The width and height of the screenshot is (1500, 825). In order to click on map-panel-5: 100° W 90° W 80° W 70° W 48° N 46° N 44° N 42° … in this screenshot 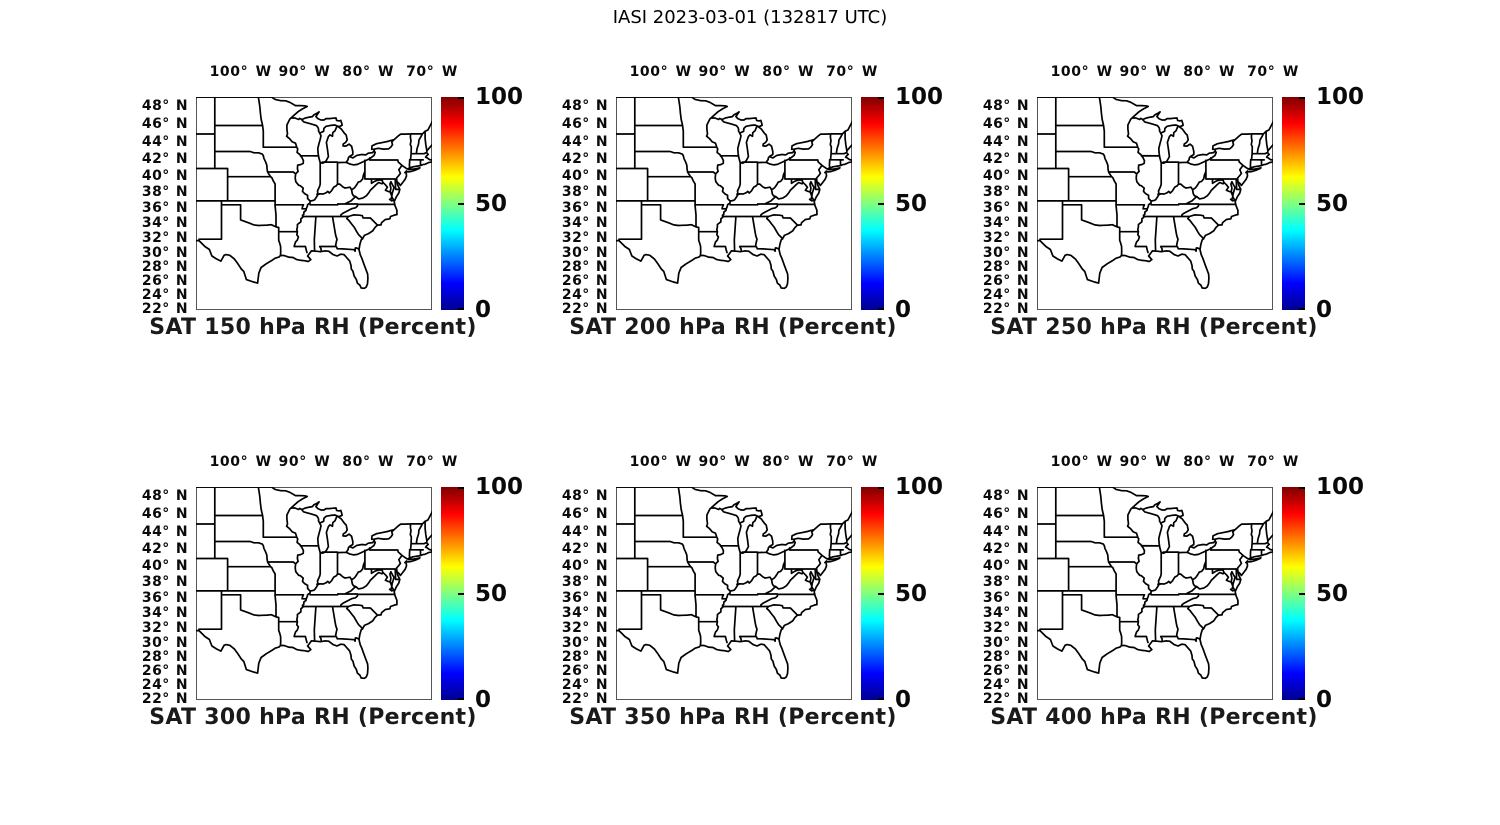, I will do `click(751, 598)`.